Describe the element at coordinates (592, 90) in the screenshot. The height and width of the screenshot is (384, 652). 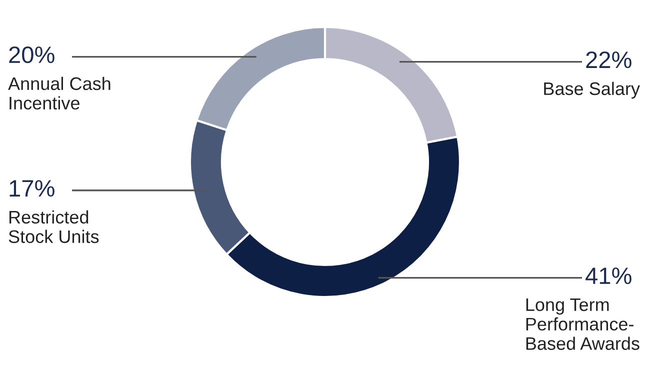
I see `slice-label: Base Salary` at that location.